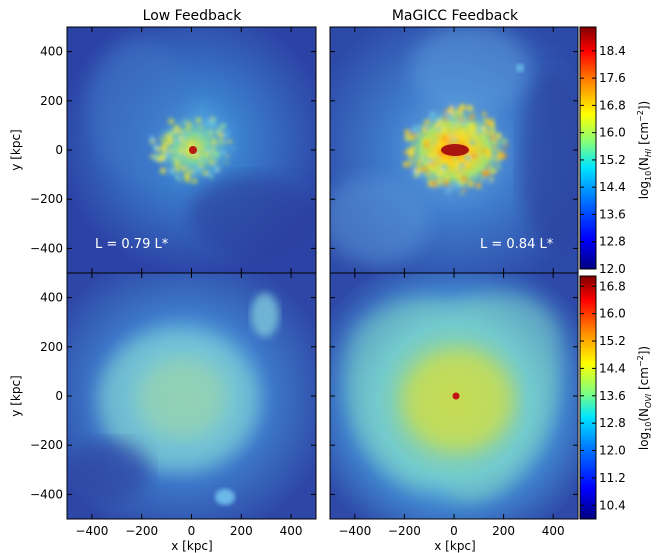 The height and width of the screenshot is (553, 665). Describe the element at coordinates (503, 531) in the screenshot. I see `x-tick-label: 200` at that location.